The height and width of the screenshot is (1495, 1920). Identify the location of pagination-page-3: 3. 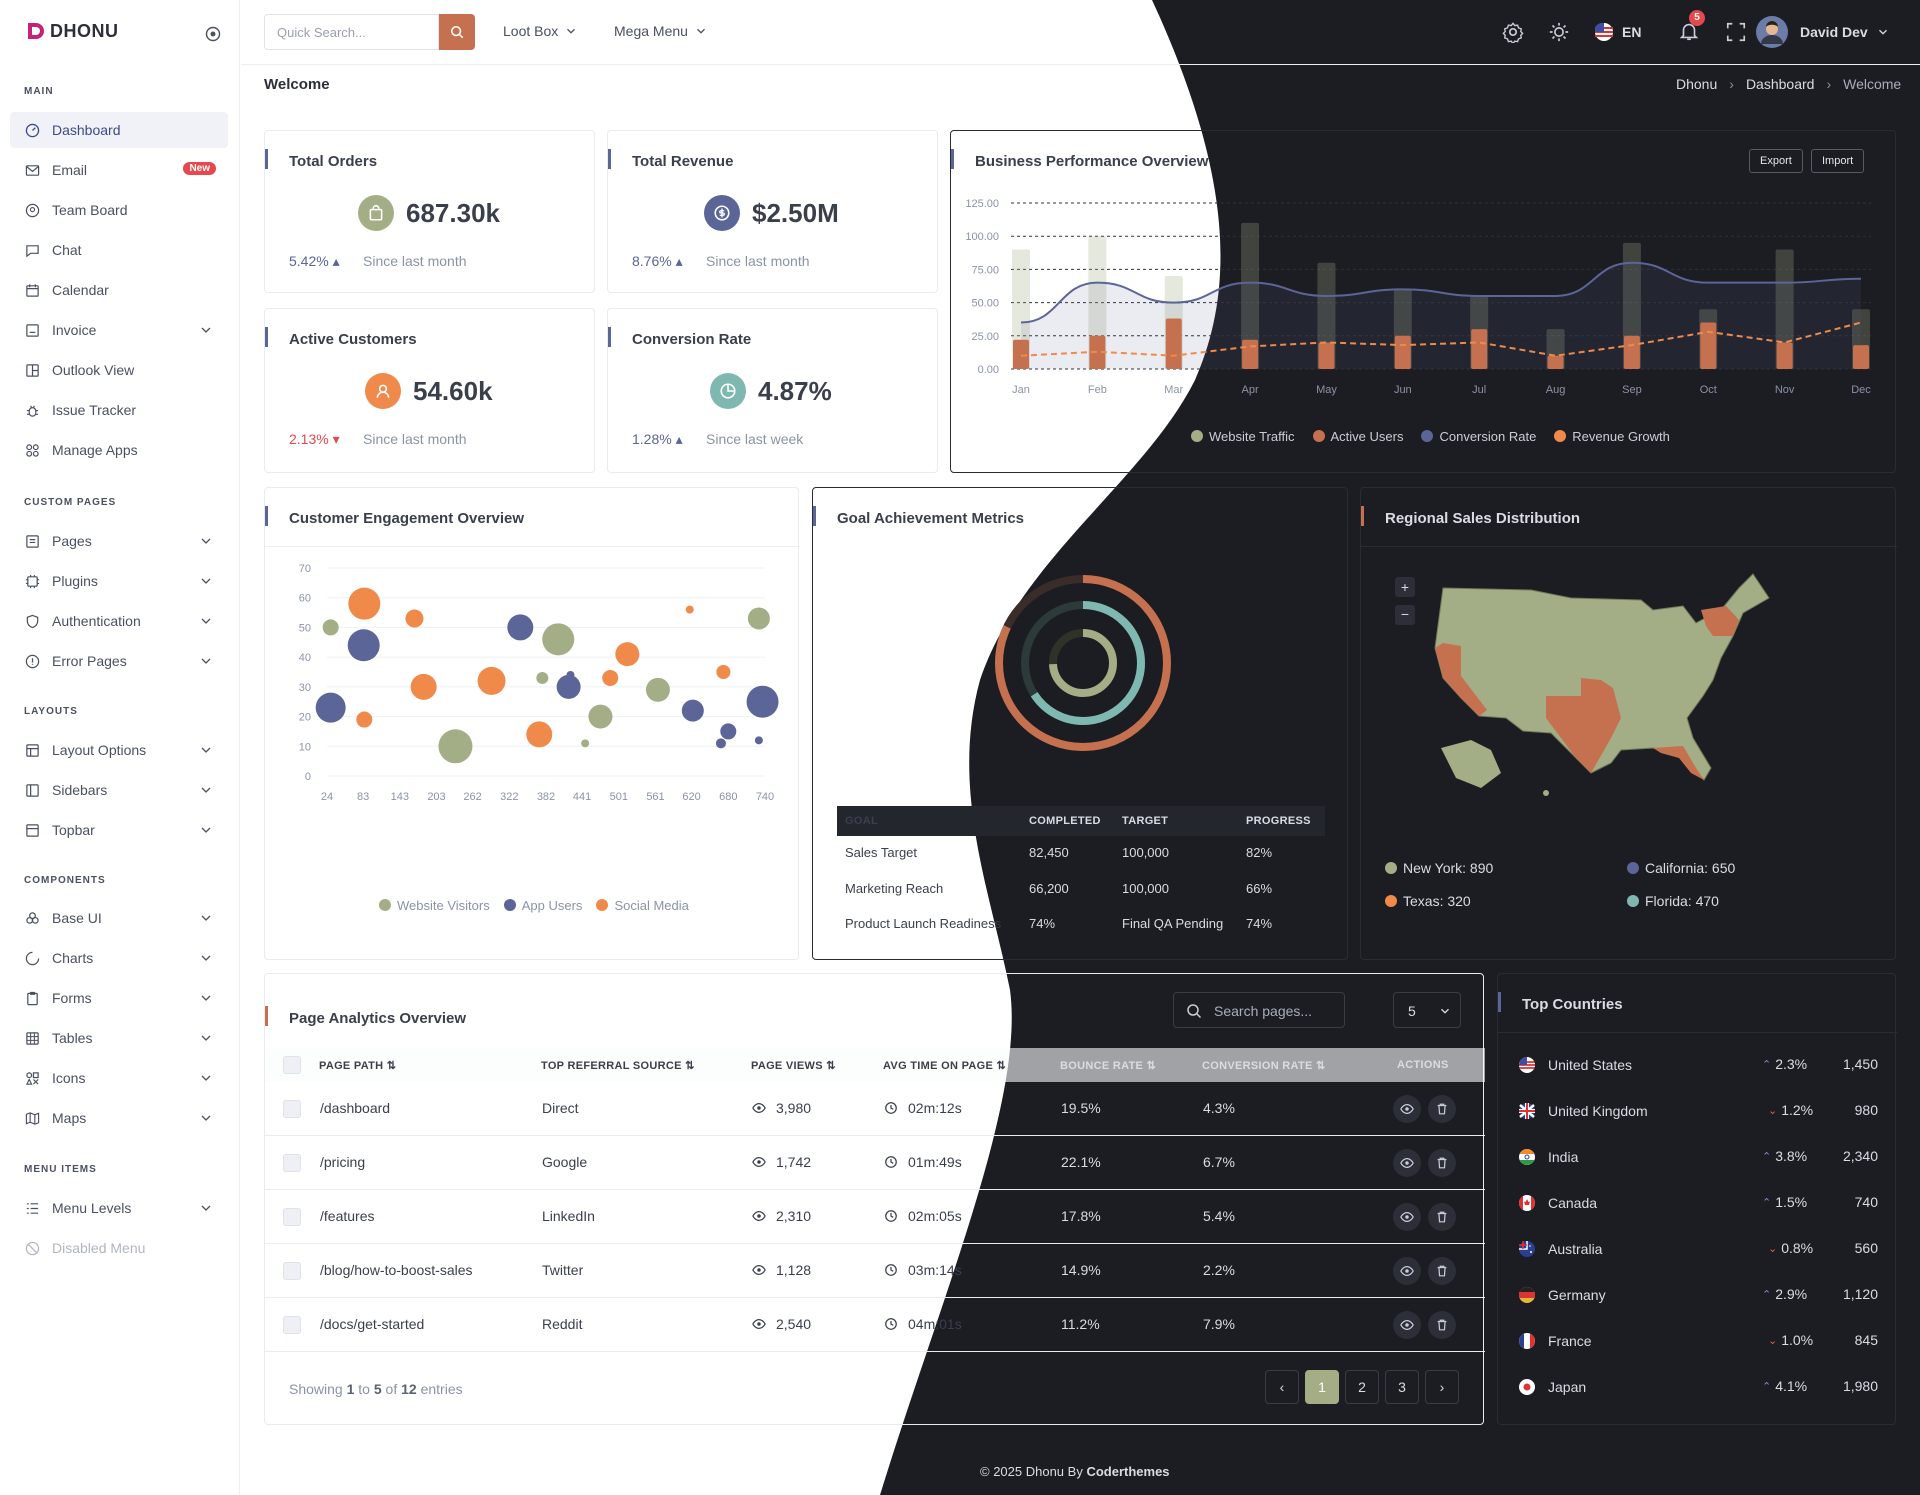
(1402, 1387).